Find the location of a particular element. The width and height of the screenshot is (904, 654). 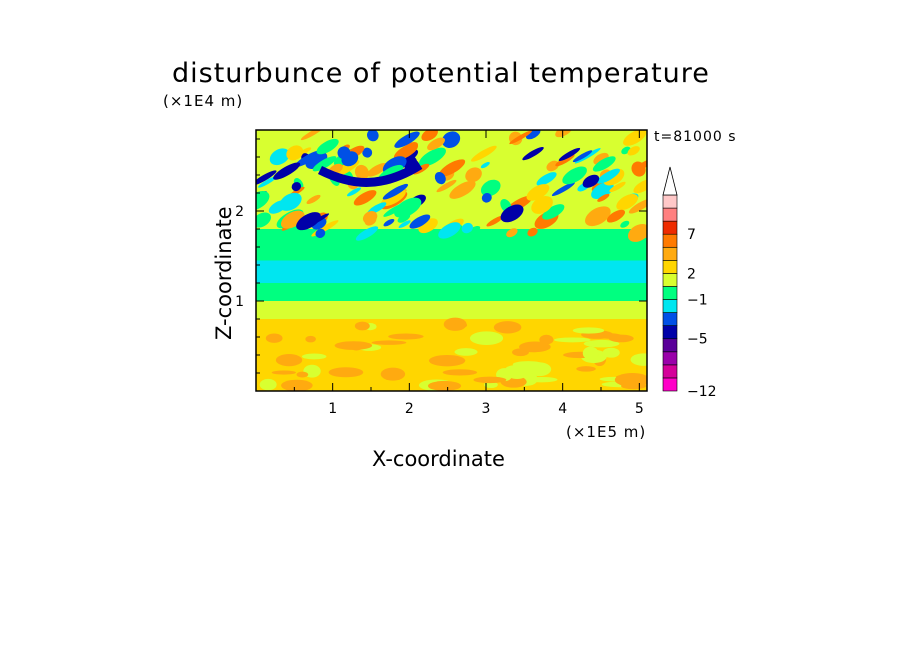

colorbar-label: 2 is located at coordinates (691, 274).